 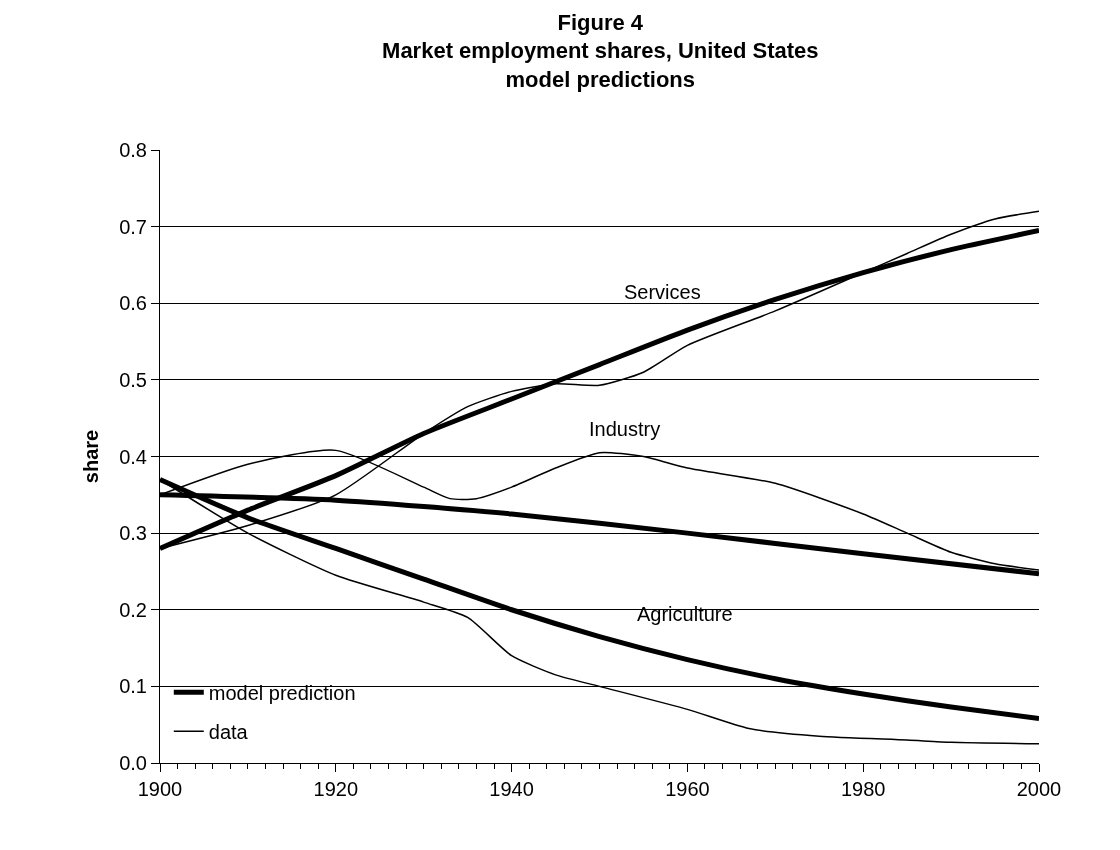 What do you see at coordinates (133, 226) in the screenshot?
I see `y-tick-label: 0.7` at bounding box center [133, 226].